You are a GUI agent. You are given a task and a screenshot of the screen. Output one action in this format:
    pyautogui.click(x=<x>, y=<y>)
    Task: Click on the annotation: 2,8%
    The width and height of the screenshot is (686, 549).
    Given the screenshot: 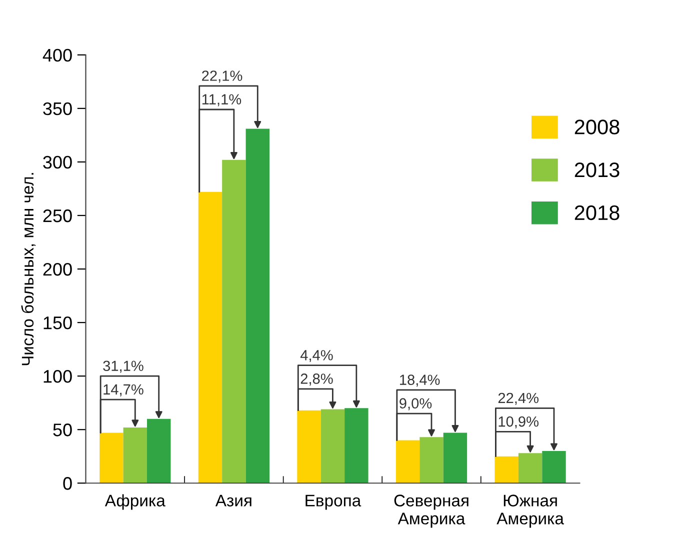 What is the action you would take?
    pyautogui.click(x=316, y=380)
    